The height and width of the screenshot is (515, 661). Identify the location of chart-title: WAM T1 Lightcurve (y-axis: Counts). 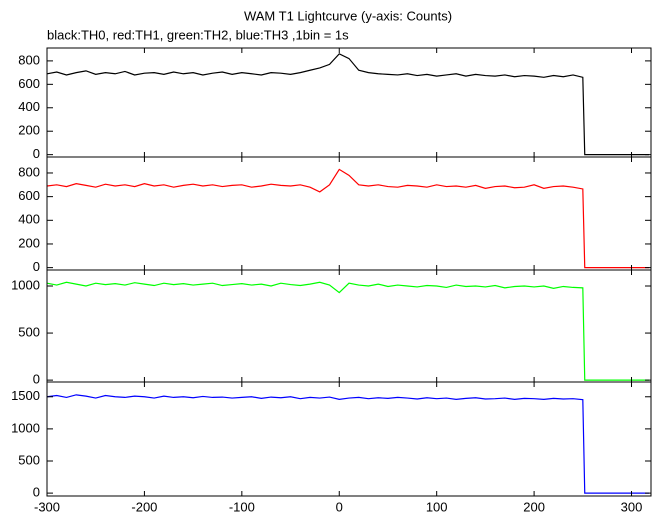
(348, 15).